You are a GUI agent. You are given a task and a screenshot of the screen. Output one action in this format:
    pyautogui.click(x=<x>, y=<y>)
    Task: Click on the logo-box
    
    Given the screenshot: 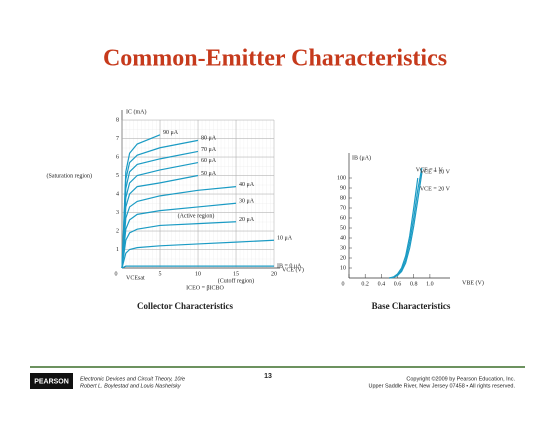 What is the action you would take?
    pyautogui.click(x=51, y=381)
    